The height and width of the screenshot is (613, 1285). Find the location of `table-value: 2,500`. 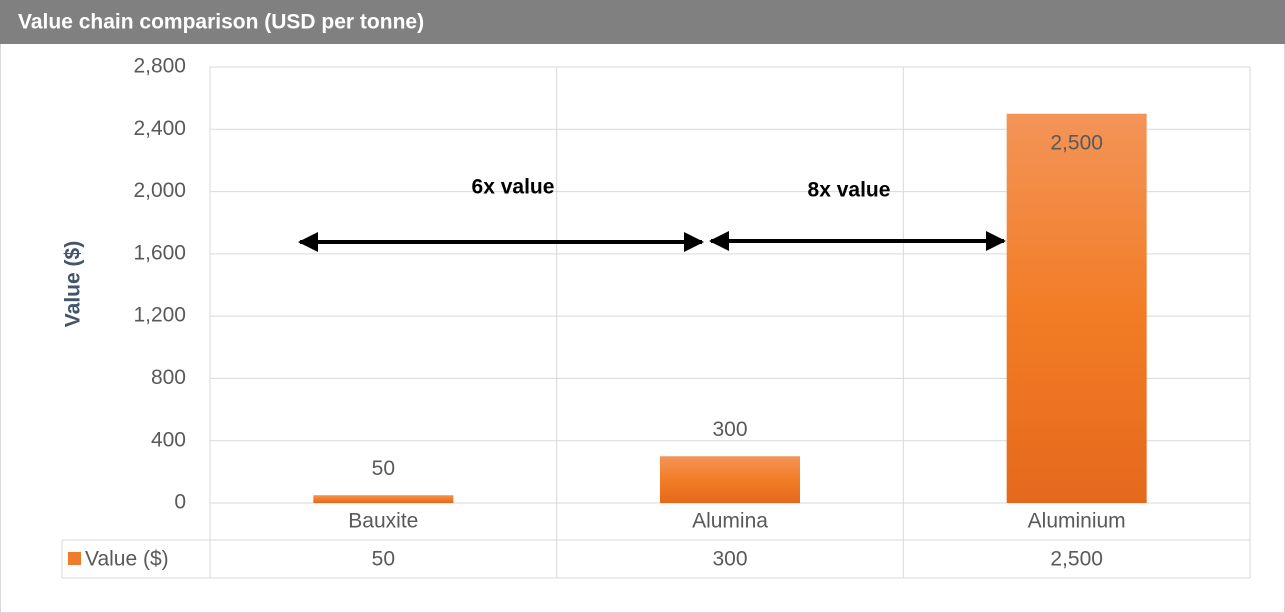

table-value: 2,500 is located at coordinates (1076, 559).